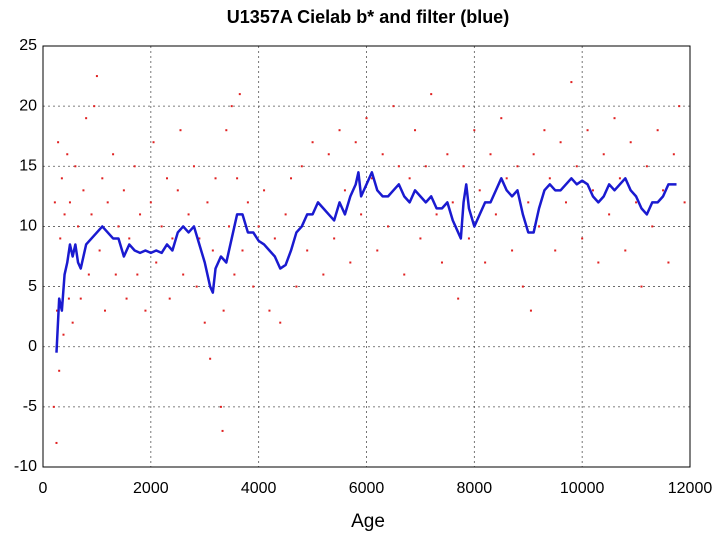 The image size is (720, 540). What do you see at coordinates (28, 105) in the screenshot?
I see `y-tick-label: 20` at bounding box center [28, 105].